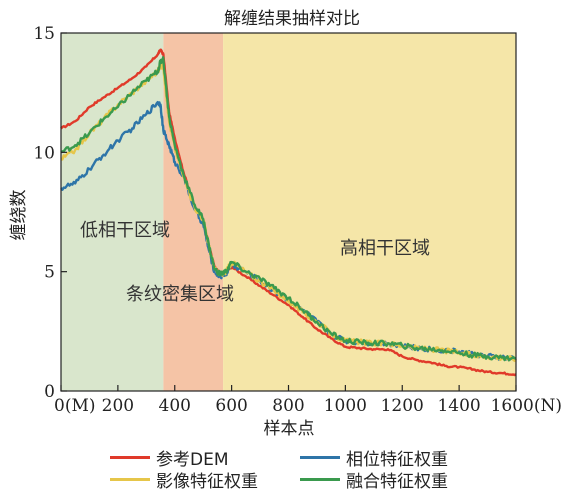 The width and height of the screenshot is (564, 492). Describe the element at coordinates (44, 34) in the screenshot. I see `y-tick-label-3: 15` at that location.